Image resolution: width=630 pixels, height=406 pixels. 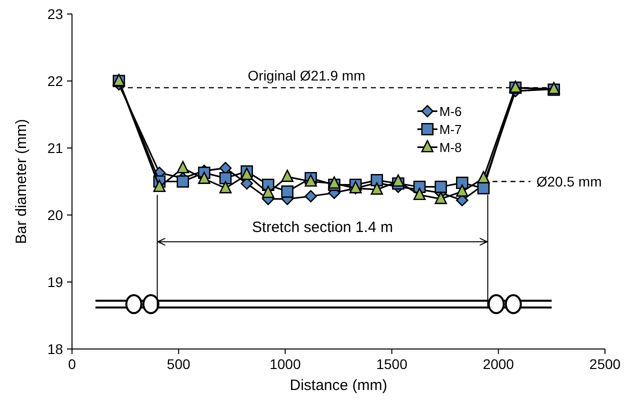 I want to click on x-tick-label: 0, so click(x=72, y=364).